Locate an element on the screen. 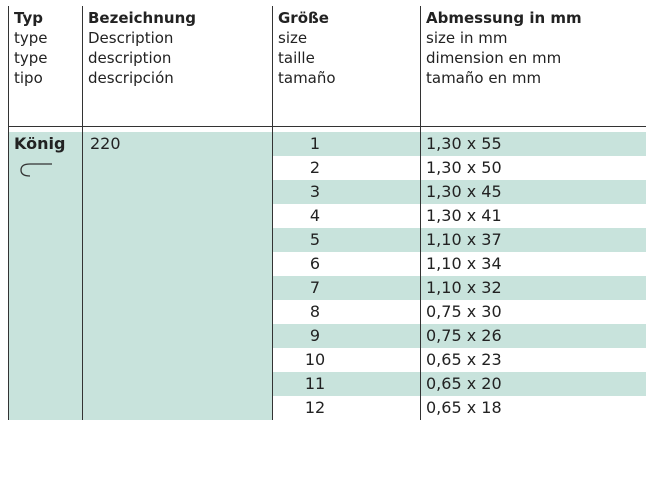 This screenshot has height=484, width=646. header-line: Typ is located at coordinates (28, 18).